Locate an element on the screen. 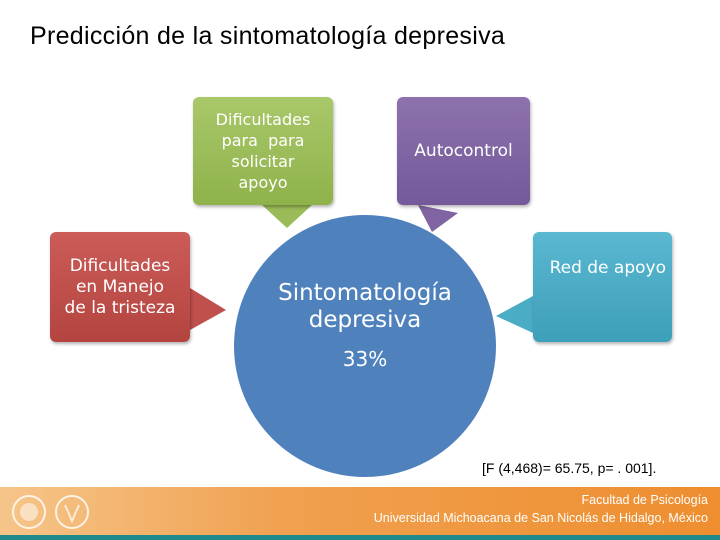 Image resolution: width=720 pixels, height=540 pixels. node-sadness: Dificultades en Manejo de la tristeza is located at coordinates (120, 287).